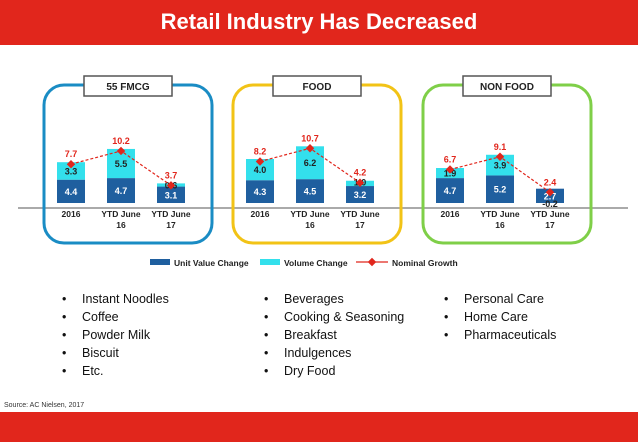  What do you see at coordinates (300, 335) in the screenshot?
I see `bullet-item: • Breakfast` at bounding box center [300, 335].